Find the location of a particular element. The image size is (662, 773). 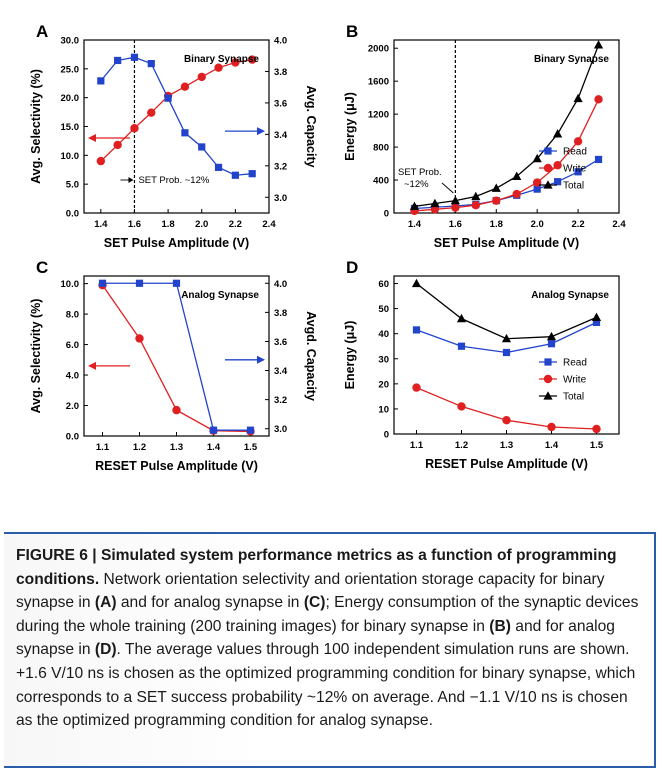

panel-annotation: Analog Synapse is located at coordinates (220, 295).